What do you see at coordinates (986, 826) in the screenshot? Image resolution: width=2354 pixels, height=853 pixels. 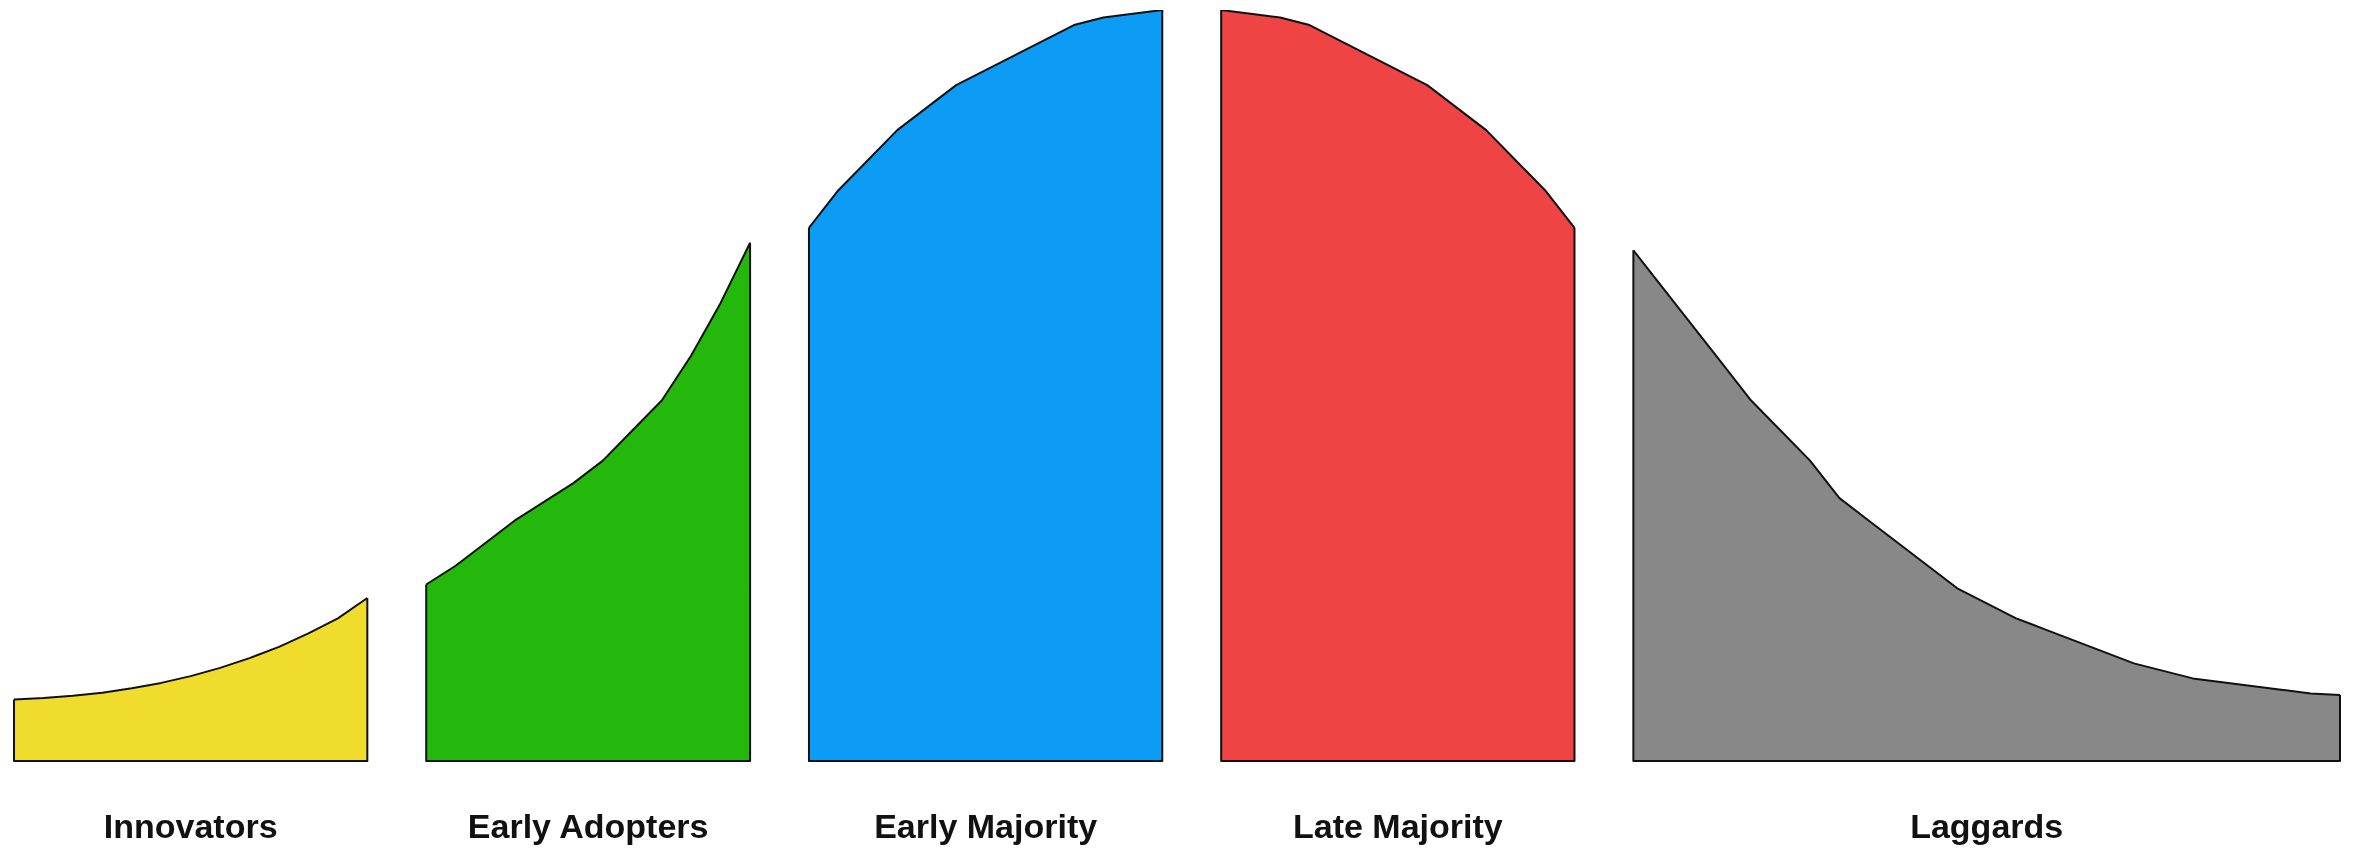 I see `series-label: Early Majority` at bounding box center [986, 826].